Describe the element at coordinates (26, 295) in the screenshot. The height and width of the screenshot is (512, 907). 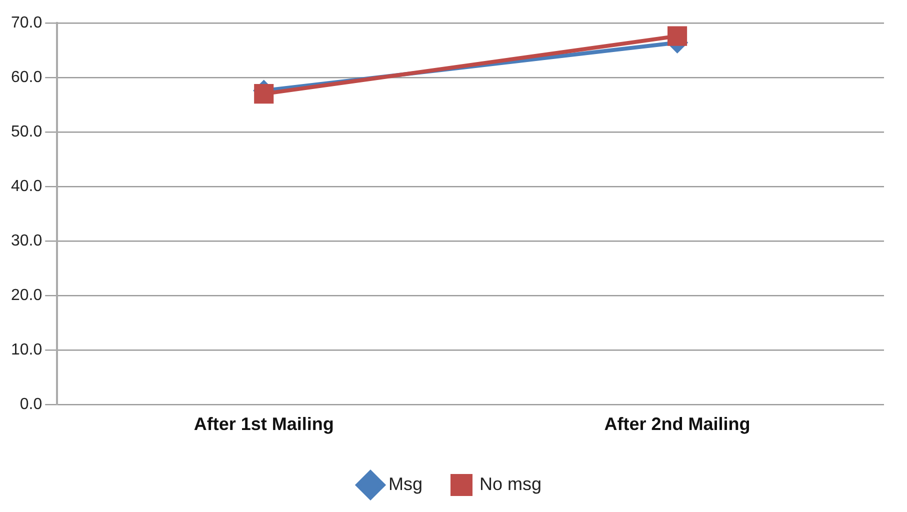
I see `y-tick-label: 20.0` at that location.